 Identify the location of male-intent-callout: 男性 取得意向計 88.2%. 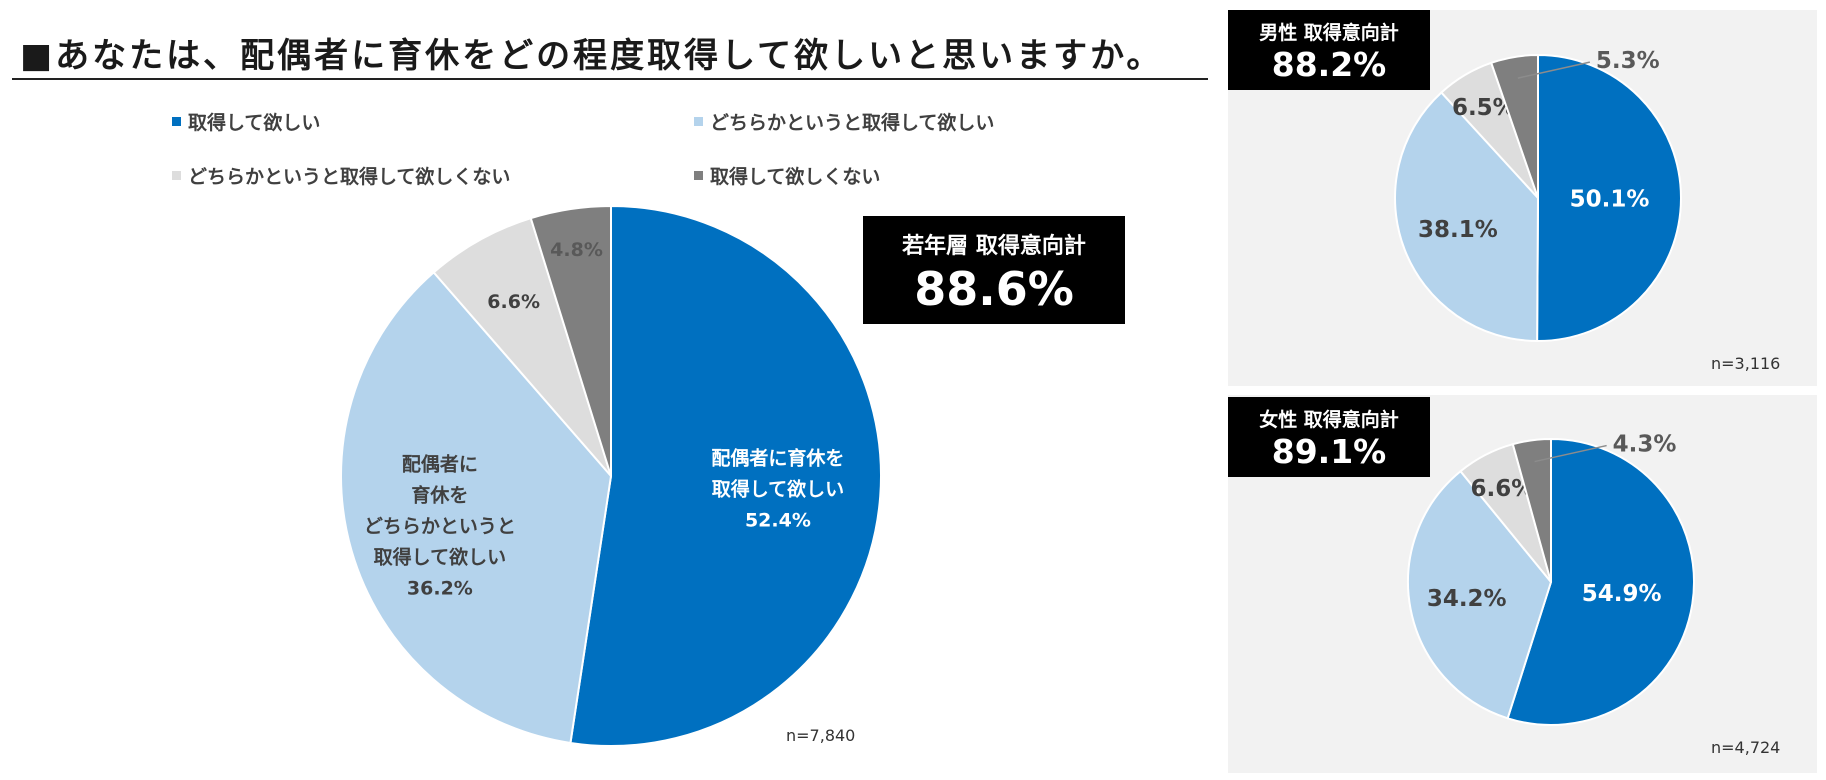
(1329, 50).